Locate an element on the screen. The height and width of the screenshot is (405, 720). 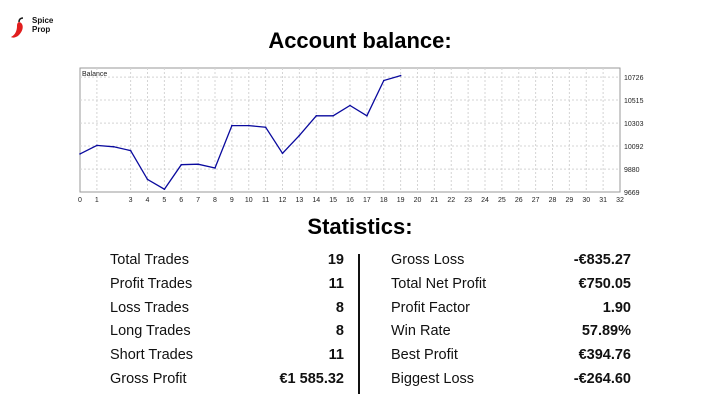
stat-value: €750.05 is located at coordinates (604, 283).